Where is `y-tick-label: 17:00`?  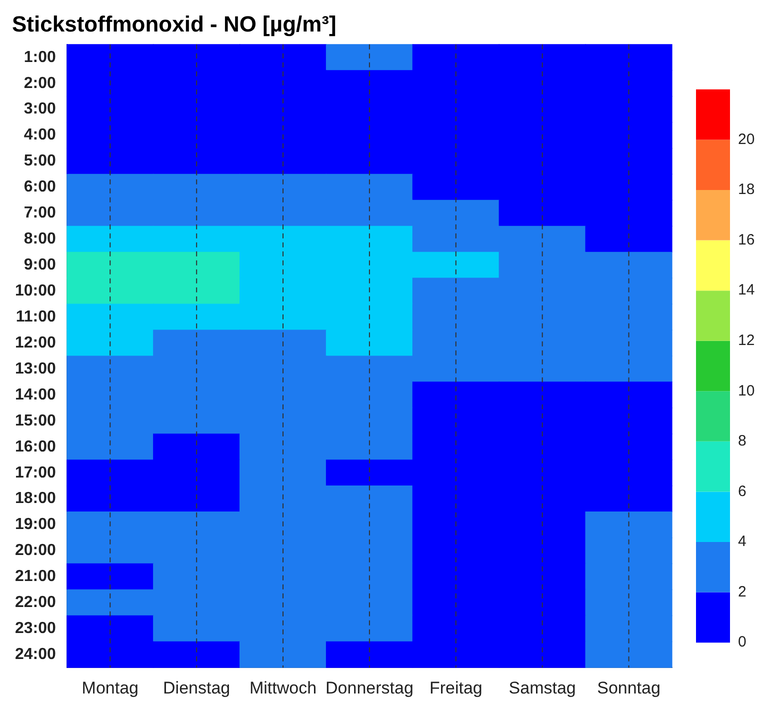
y-tick-label: 17:00 is located at coordinates (35, 473).